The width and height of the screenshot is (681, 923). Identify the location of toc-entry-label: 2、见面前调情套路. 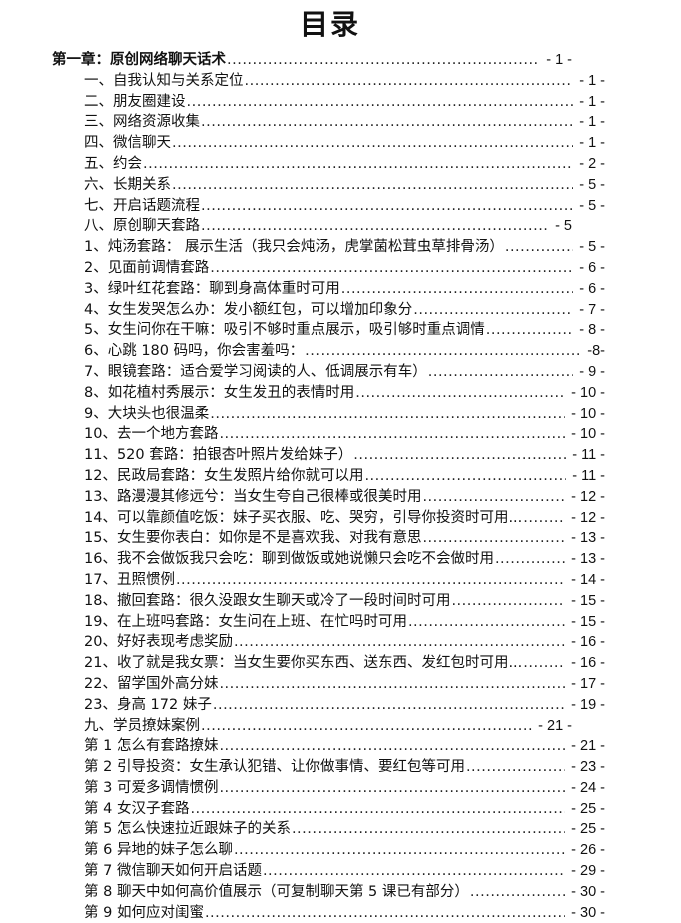
(147, 267).